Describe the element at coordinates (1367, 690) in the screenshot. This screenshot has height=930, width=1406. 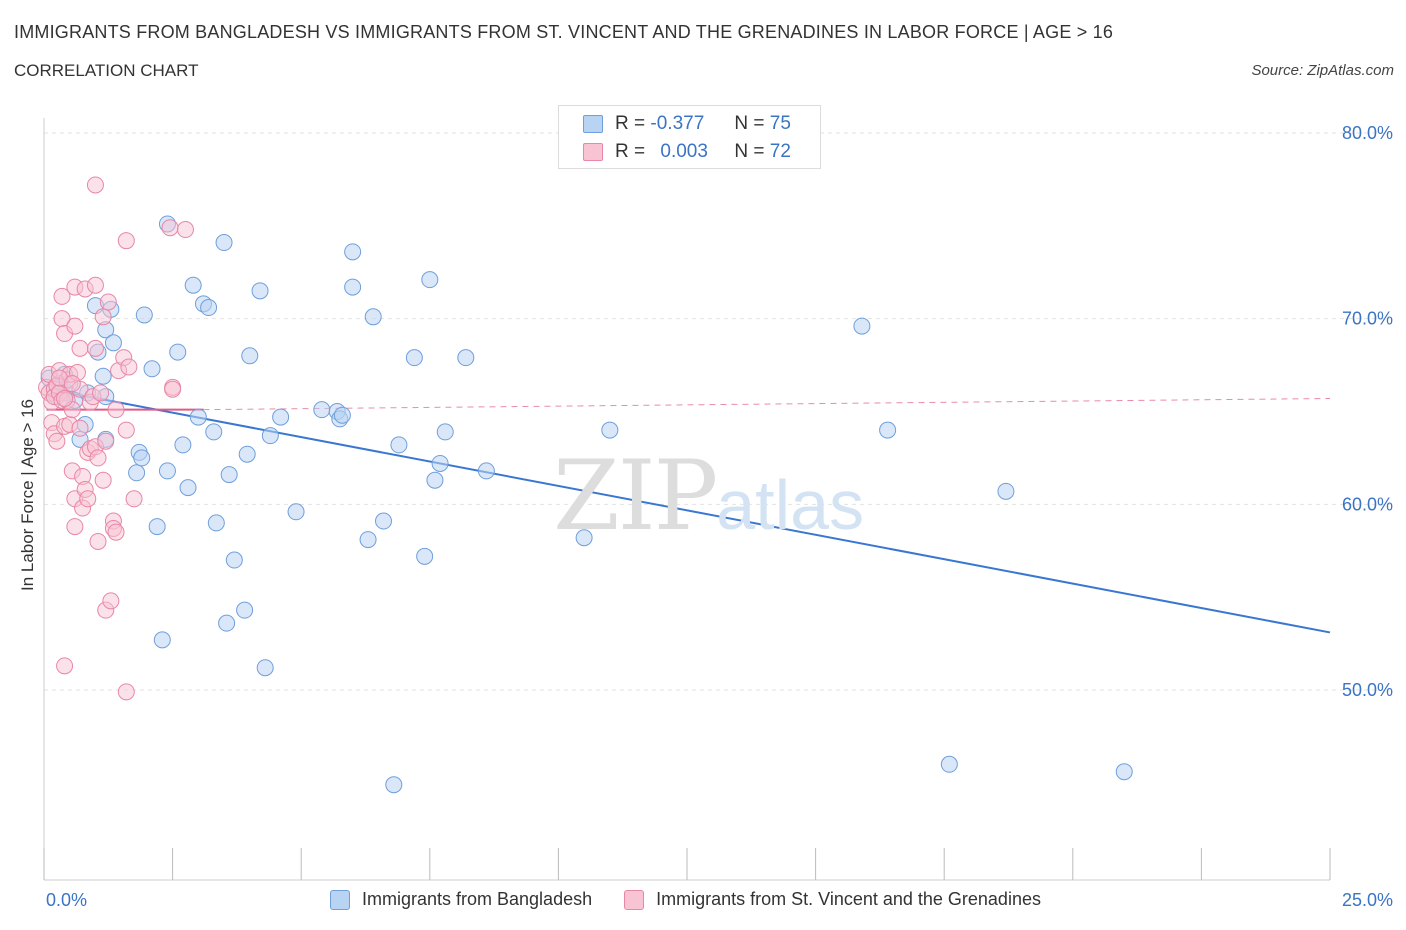
I see `y-tick-label: 50.0%` at that location.